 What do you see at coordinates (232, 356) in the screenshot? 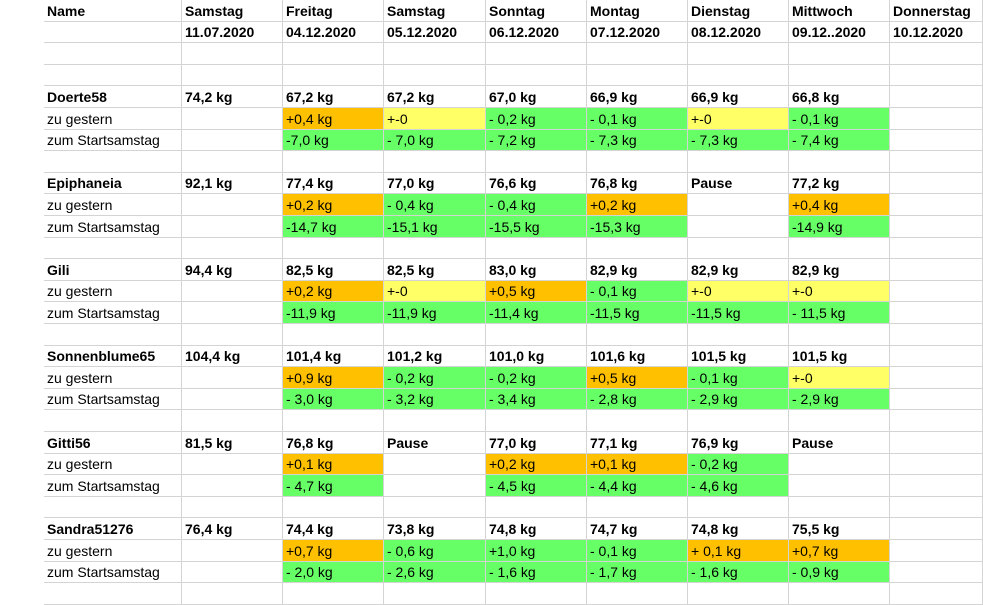
I see `start-weight: 104,4 kg` at bounding box center [232, 356].